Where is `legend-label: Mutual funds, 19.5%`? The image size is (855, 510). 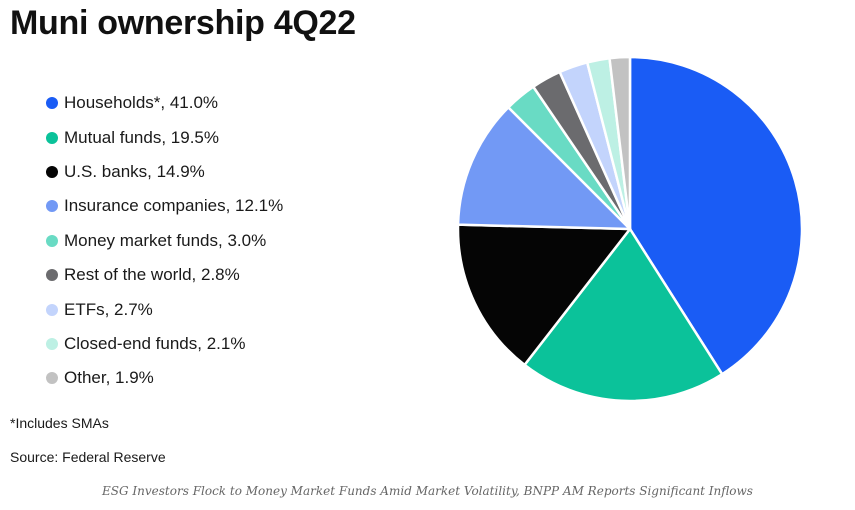
legend-label: Mutual funds, 19.5% is located at coordinates (141, 137).